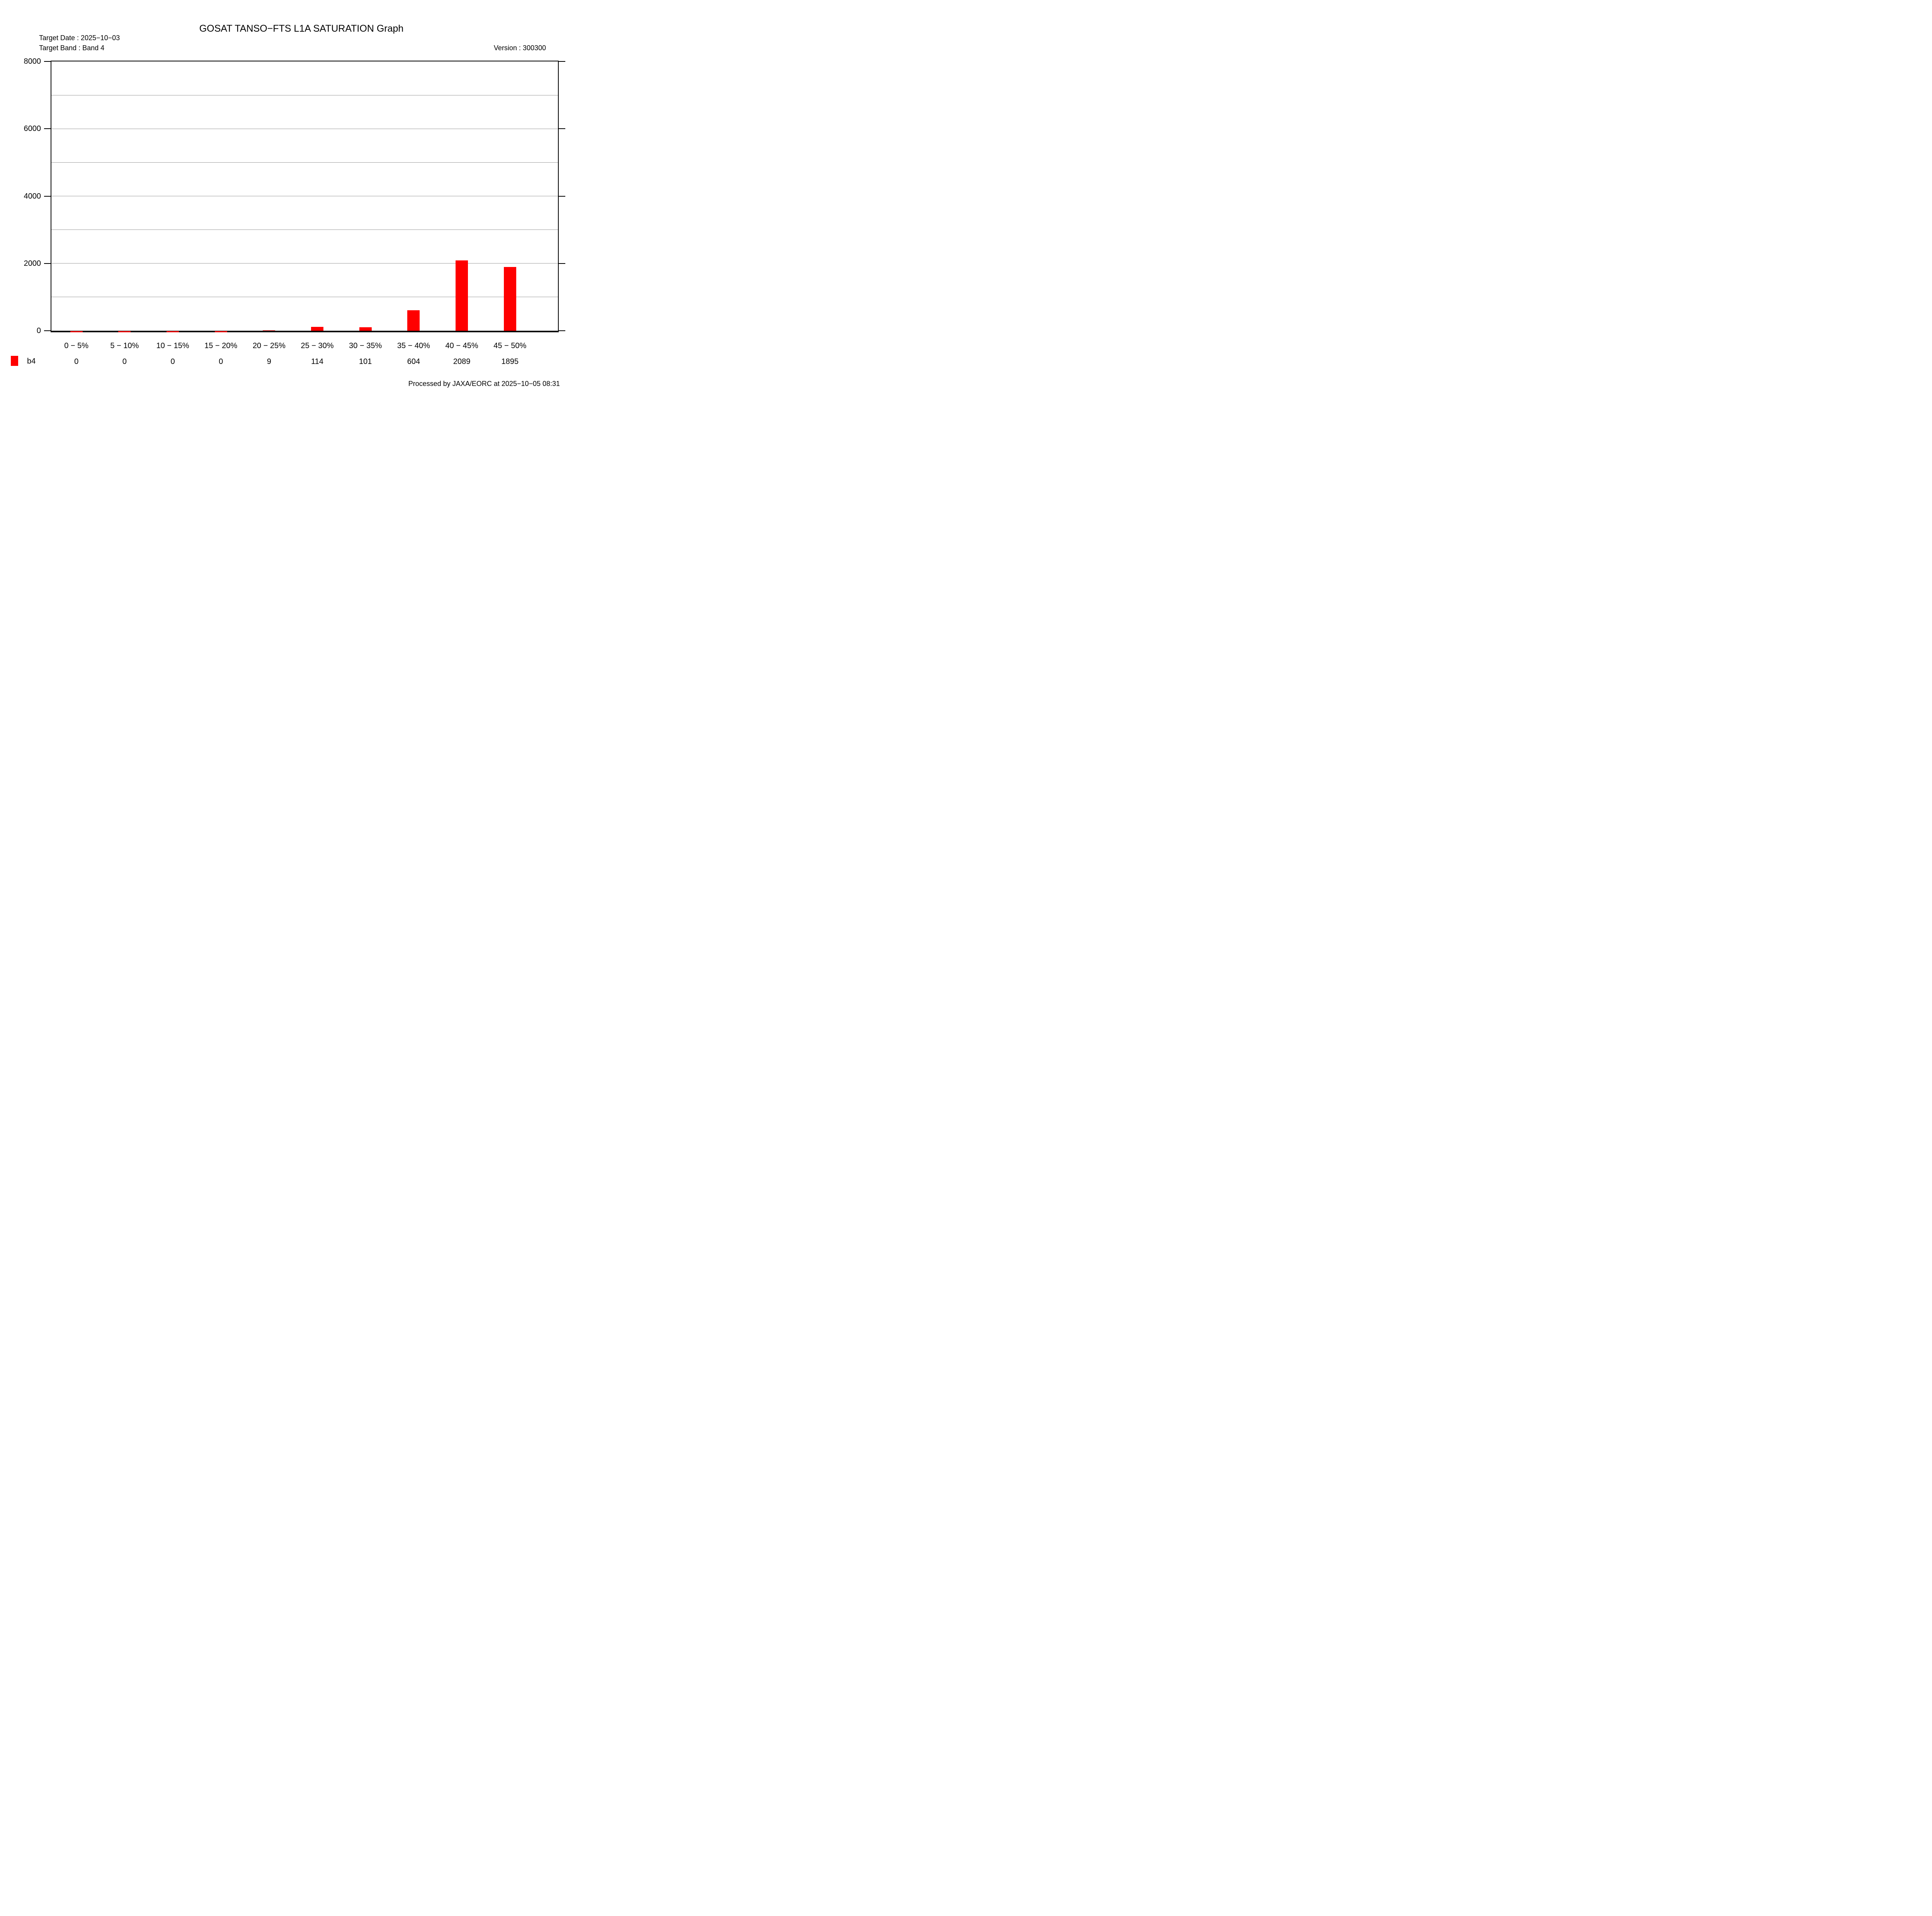 This screenshot has width=1932, height=1916. I want to click on value-label: 1895, so click(510, 361).